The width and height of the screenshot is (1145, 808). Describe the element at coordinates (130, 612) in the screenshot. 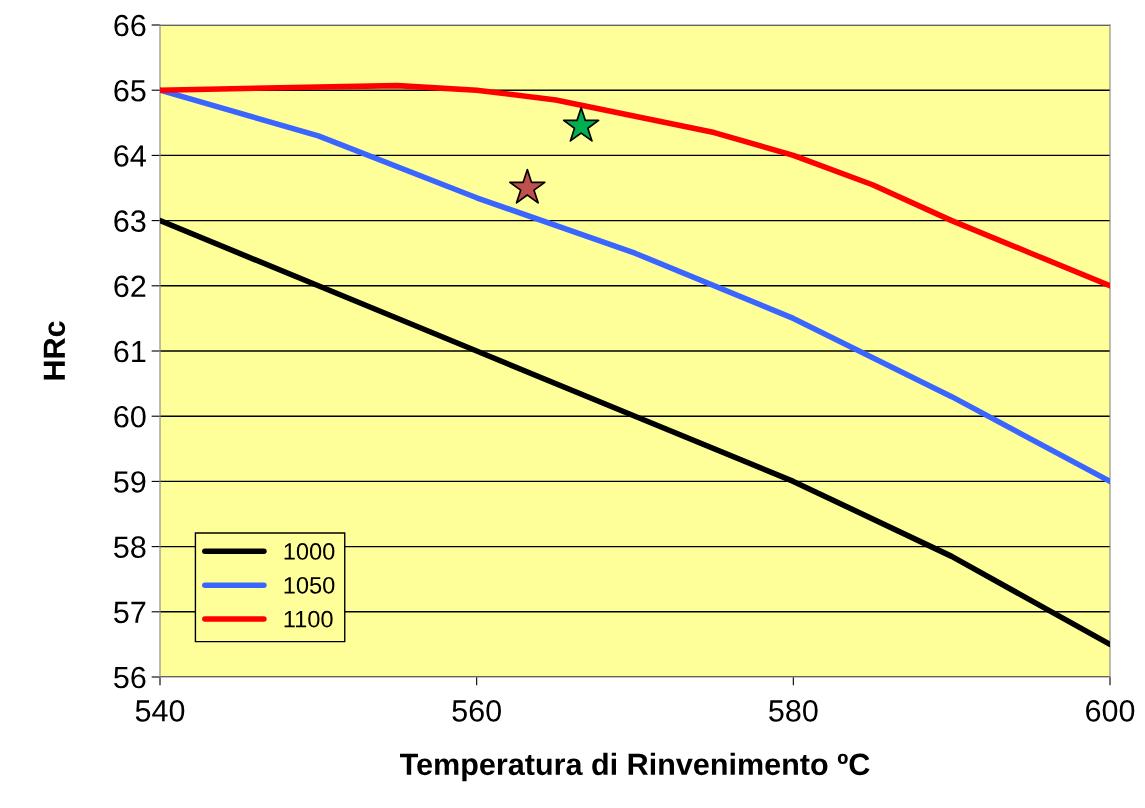

I see `y-tick-label: 57` at that location.